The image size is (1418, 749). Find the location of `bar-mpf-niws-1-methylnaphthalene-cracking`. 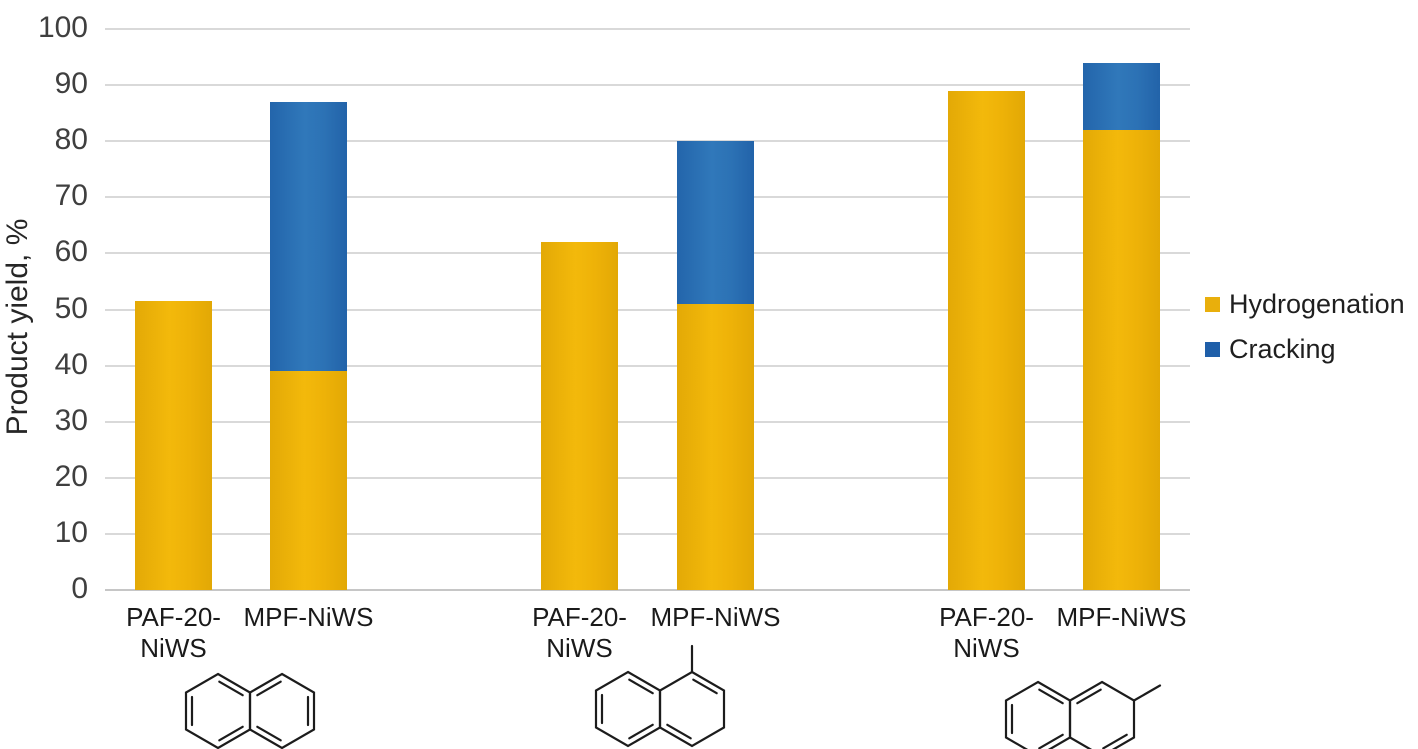

bar-mpf-niws-1-methylnaphthalene-cracking is located at coordinates (715, 222).